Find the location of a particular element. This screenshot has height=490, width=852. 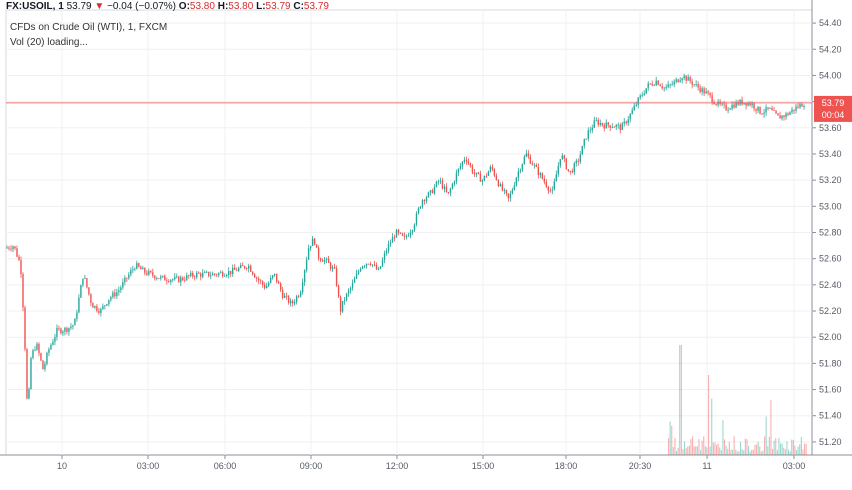

y-tick-label: 51.40 is located at coordinates (830, 416).